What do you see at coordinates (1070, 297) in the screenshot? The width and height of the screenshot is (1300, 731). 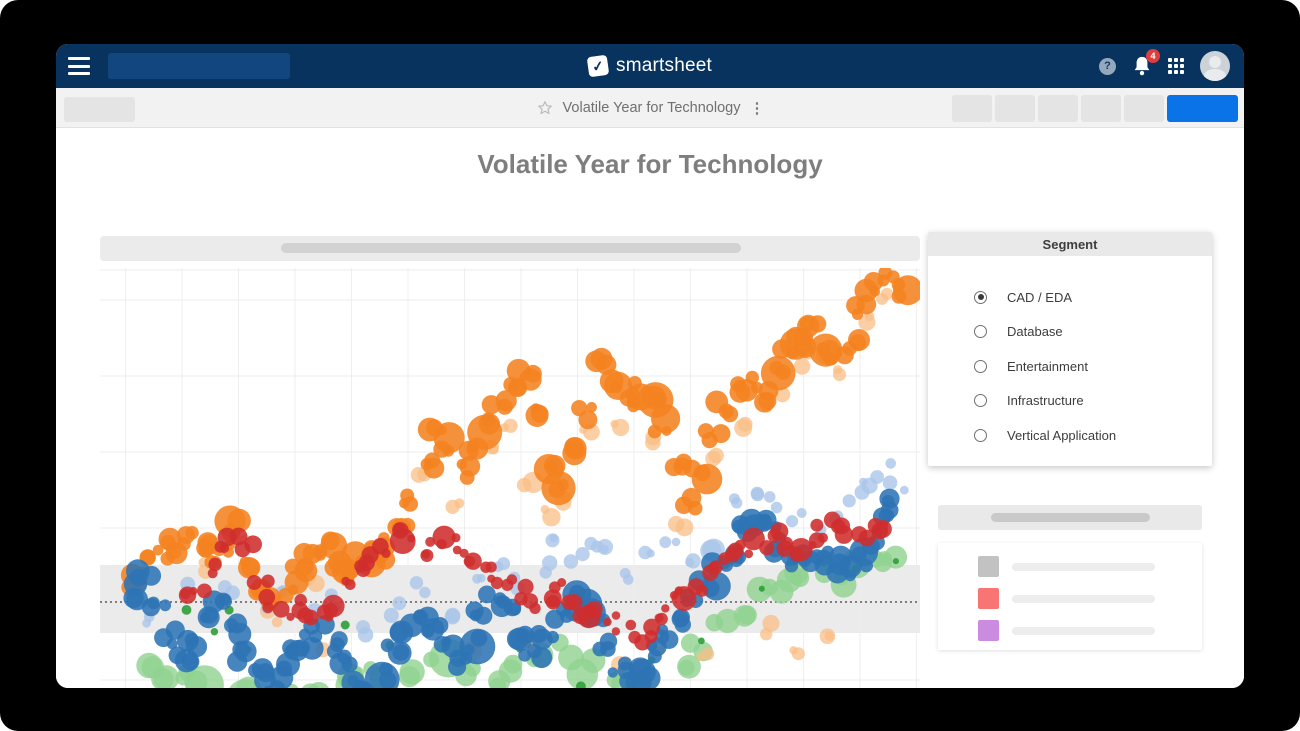 I see `radio-option-cad-eda: CAD / EDA` at bounding box center [1070, 297].